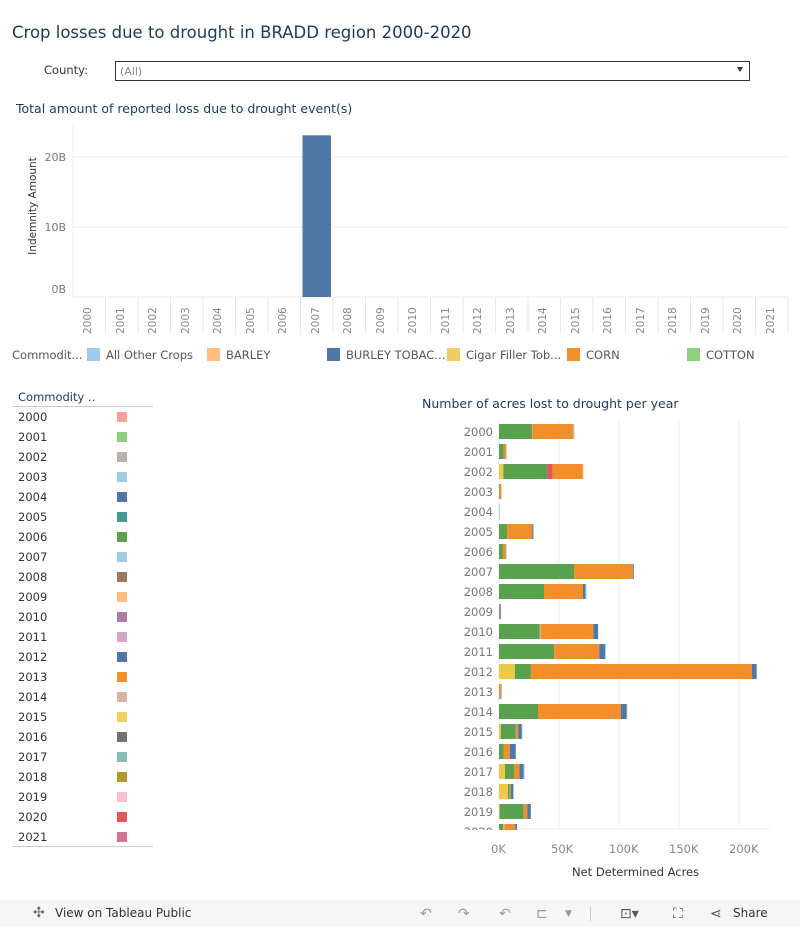 The width and height of the screenshot is (800, 927). I want to click on year-legend-row: 2019, so click(82, 797).